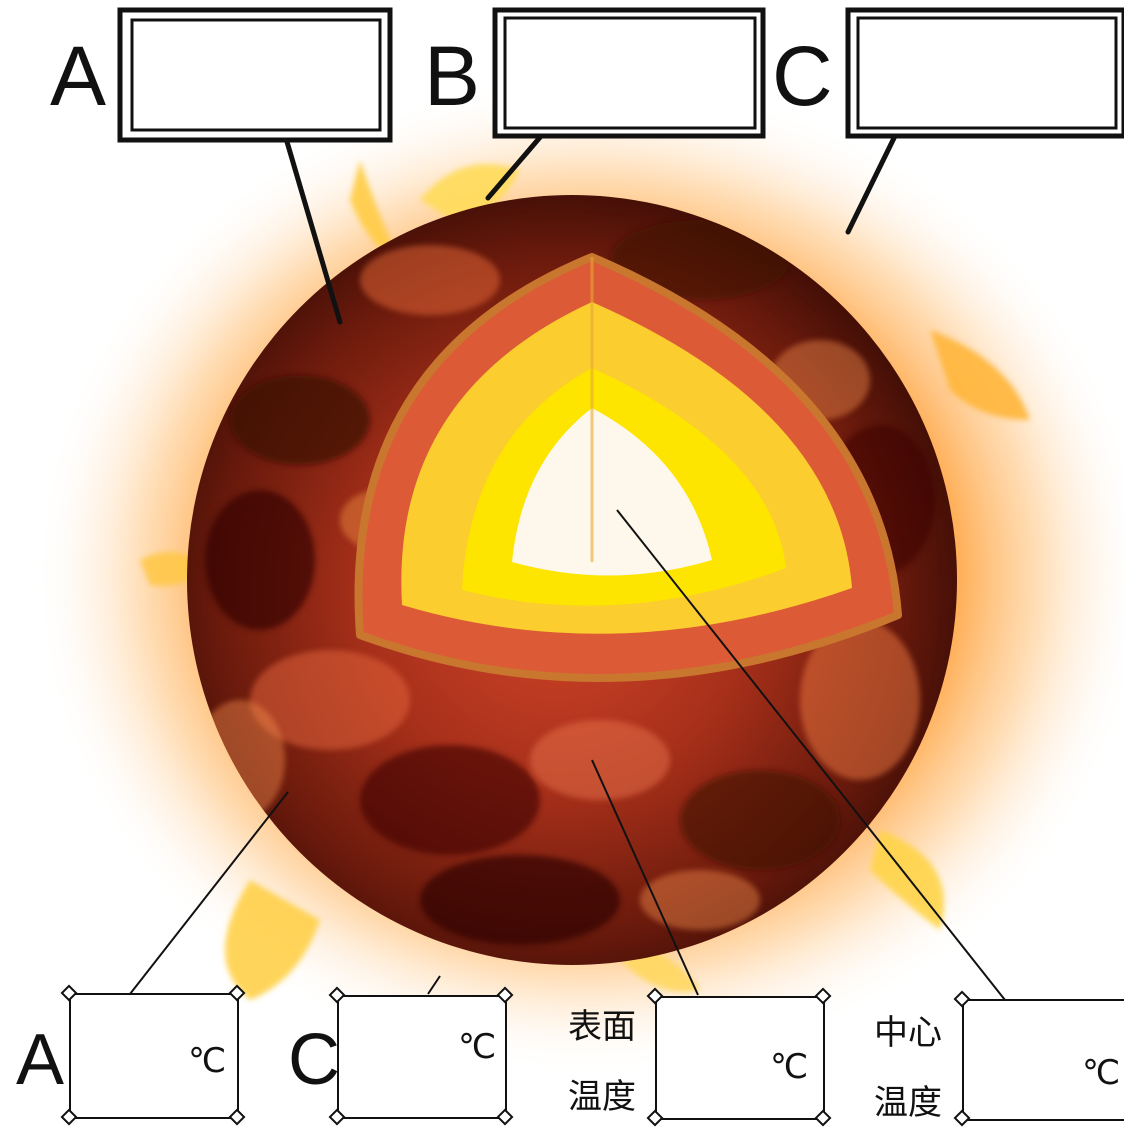  Describe the element at coordinates (789, 1067) in the screenshot. I see `unit-celsius-box-surface: ℃` at that location.